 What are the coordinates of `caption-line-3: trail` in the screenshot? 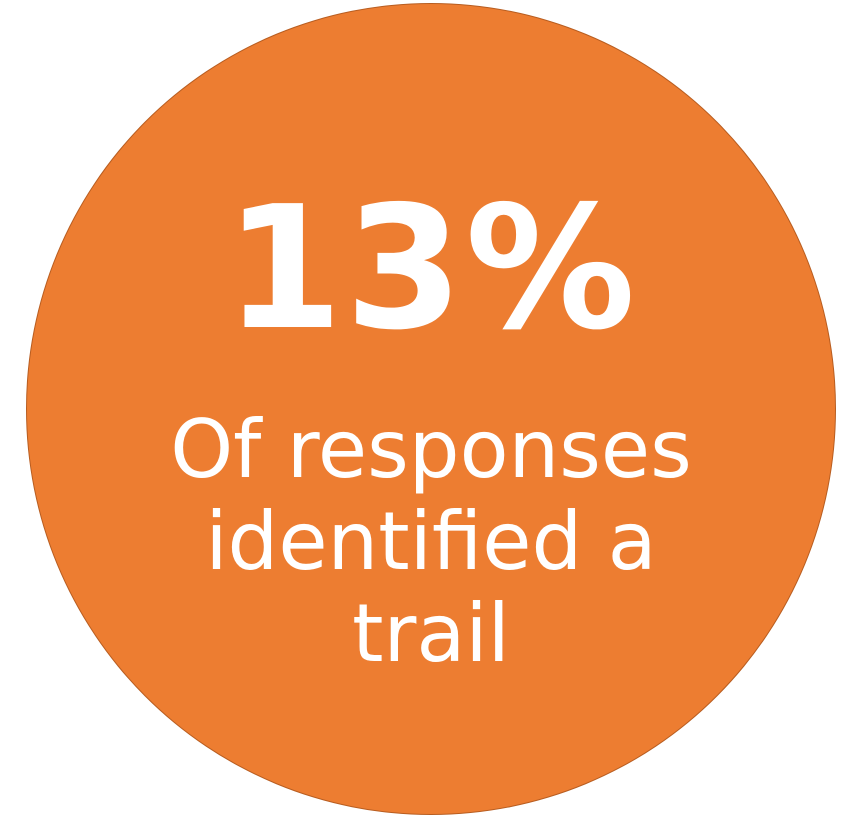 It's located at (431, 633).